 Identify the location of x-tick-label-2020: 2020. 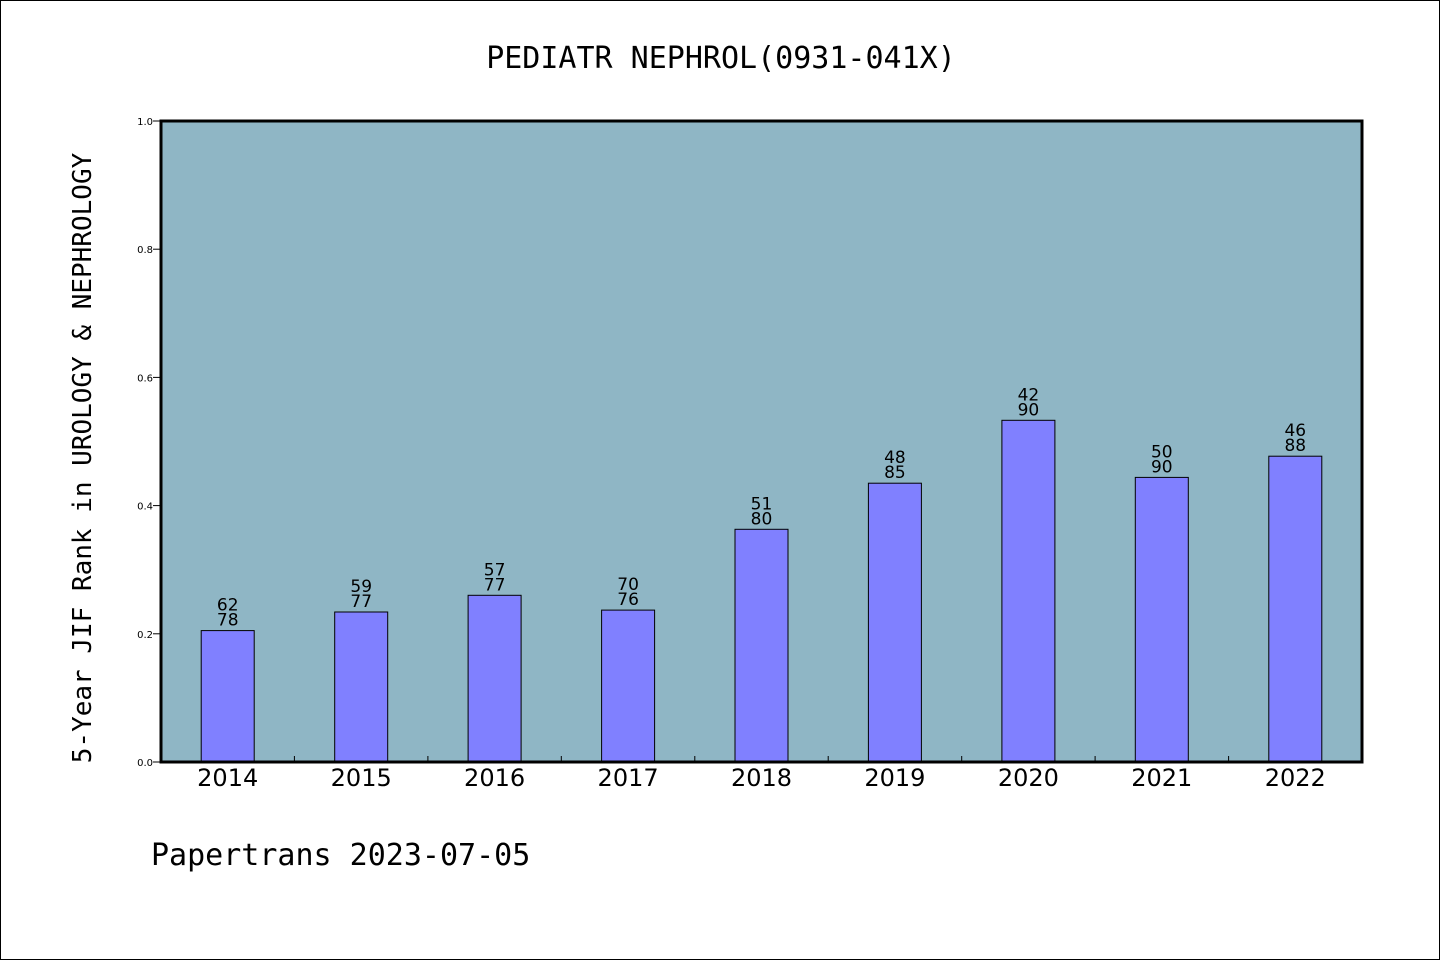
(1028, 778).